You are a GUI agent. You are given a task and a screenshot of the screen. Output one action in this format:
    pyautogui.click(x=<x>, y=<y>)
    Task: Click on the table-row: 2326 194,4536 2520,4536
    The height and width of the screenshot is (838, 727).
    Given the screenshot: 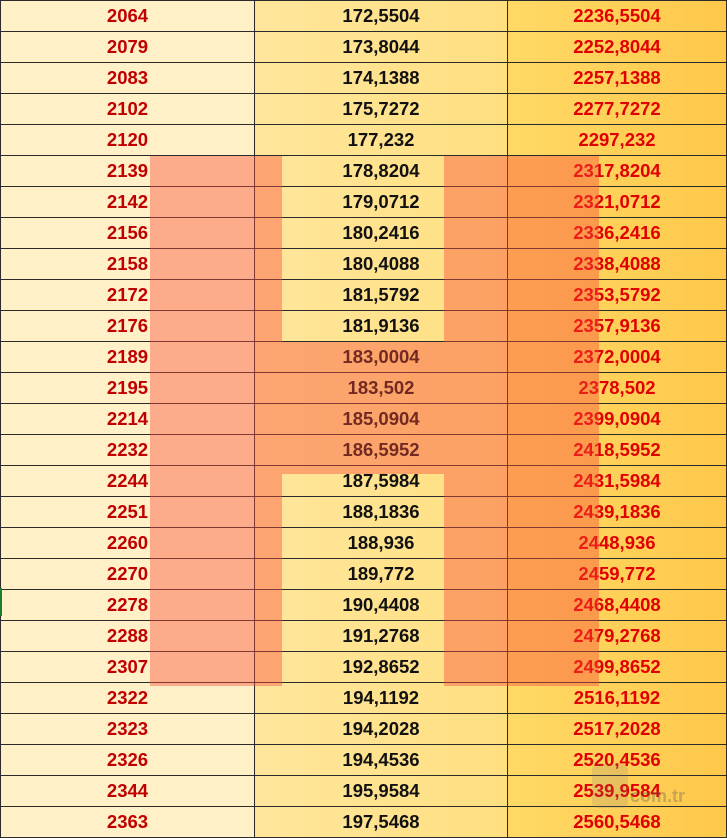 What is the action you would take?
    pyautogui.click(x=363, y=760)
    